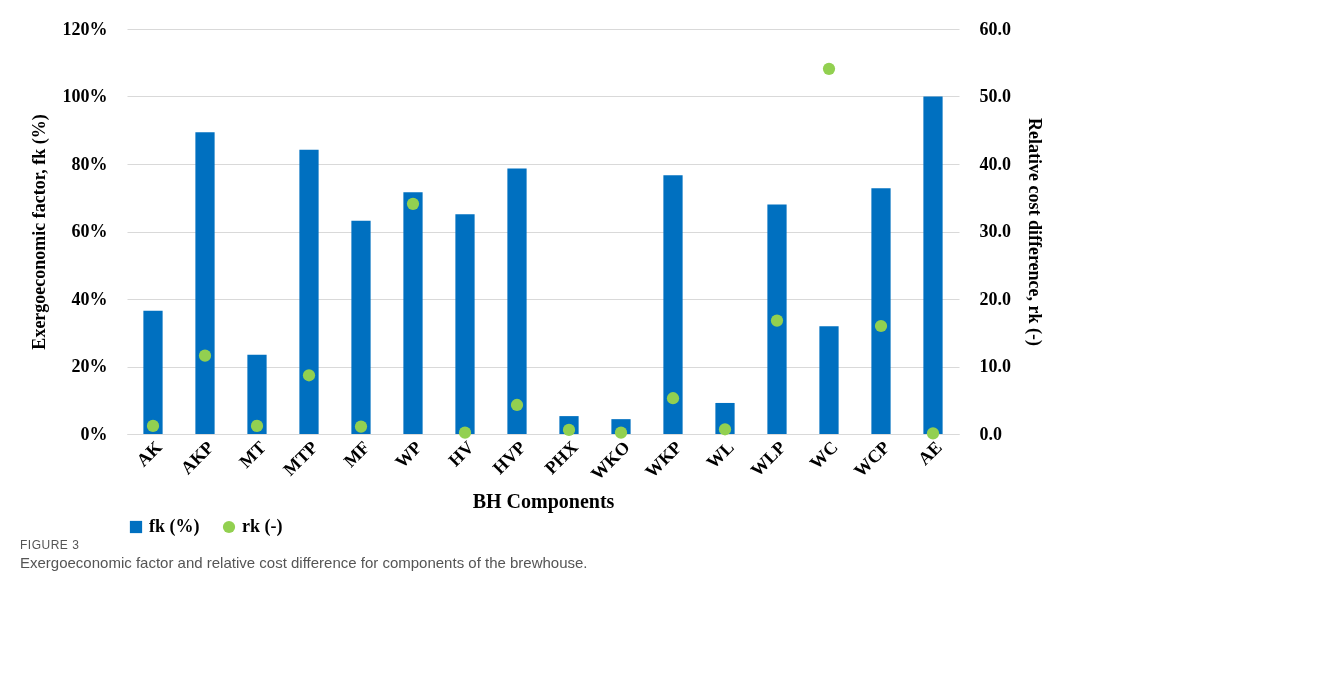  Describe the element at coordinates (85, 96) in the screenshot. I see `y-tick-label: 100%` at that location.